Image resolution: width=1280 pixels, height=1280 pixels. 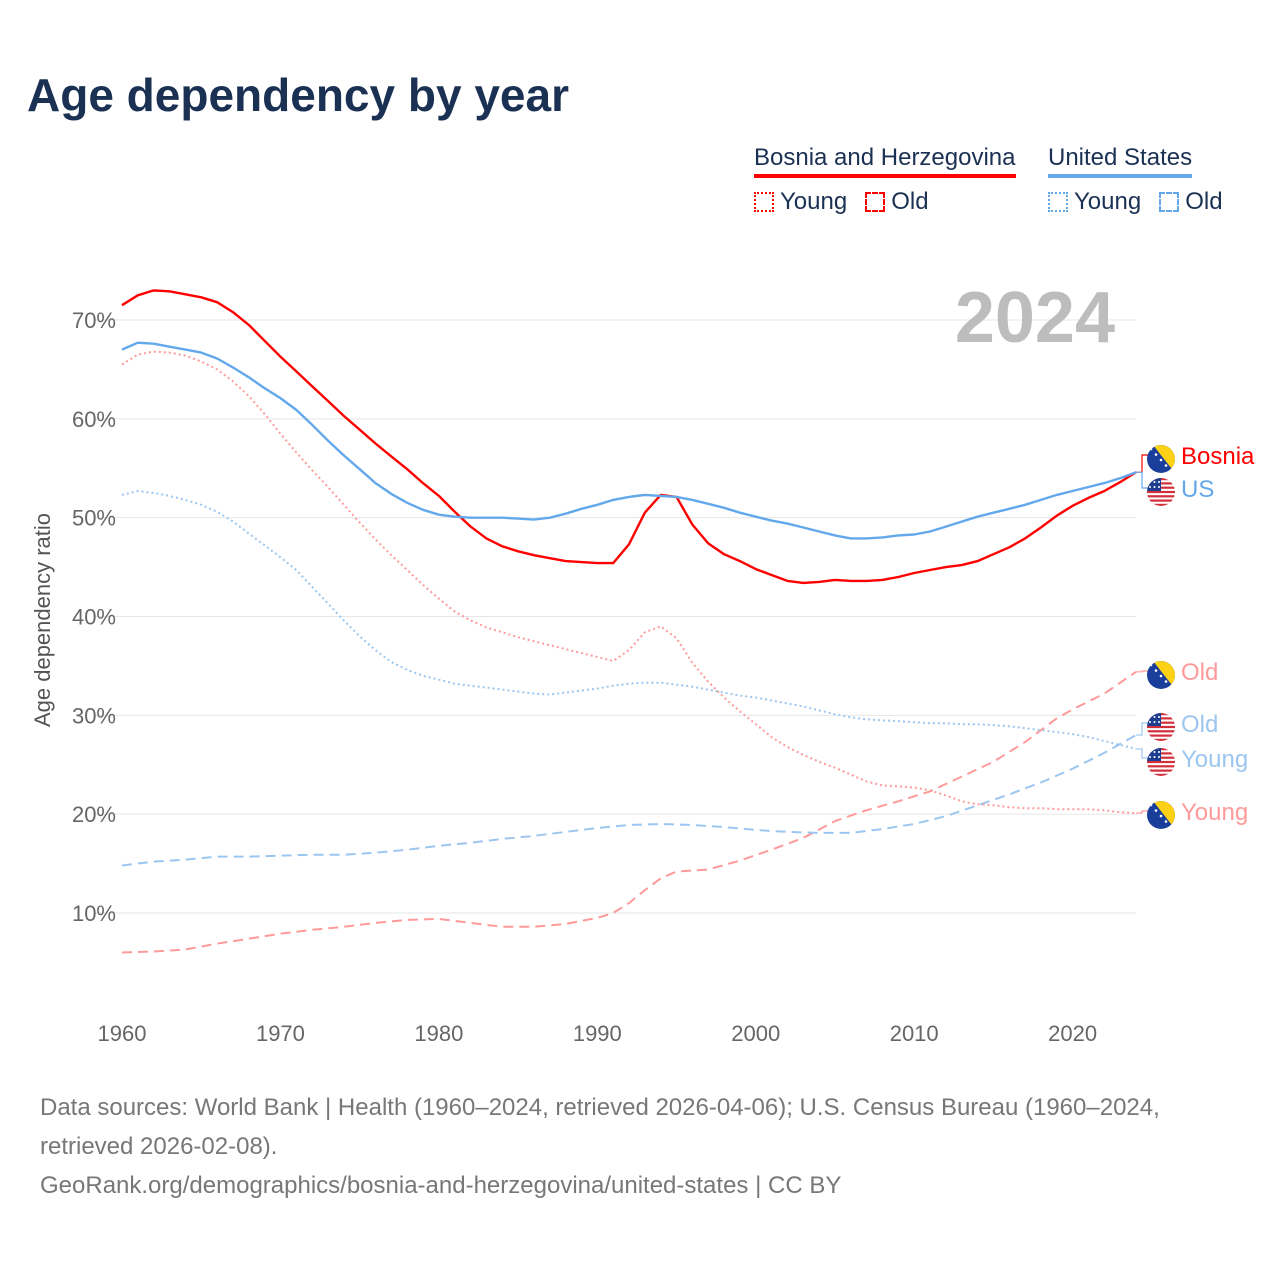 I want to click on y-tick-label: 10%, so click(x=94, y=913).